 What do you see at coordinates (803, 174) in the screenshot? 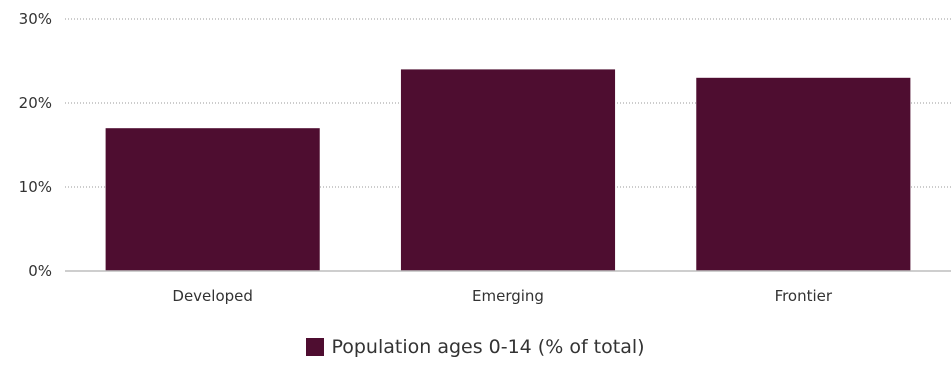
I see `bar-frontier` at bounding box center [803, 174].